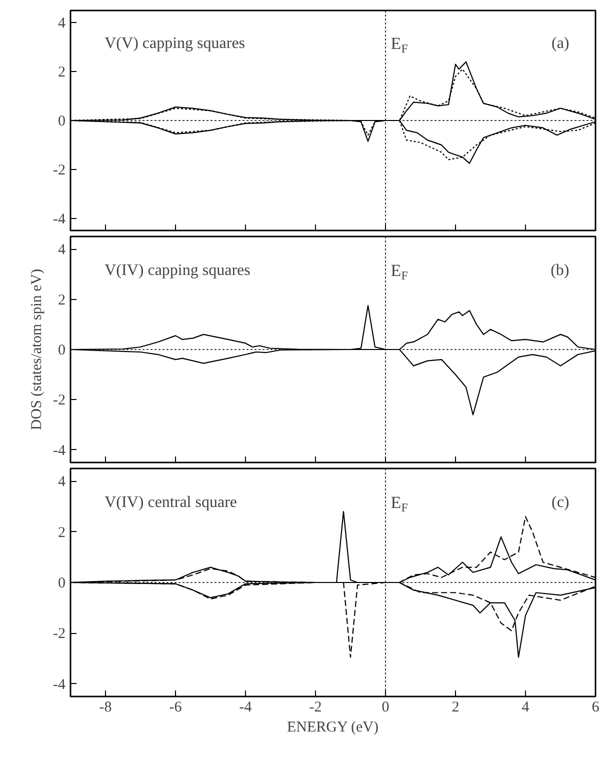 The height and width of the screenshot is (780, 607). What do you see at coordinates (526, 708) in the screenshot?
I see `x-tick-label: 4` at bounding box center [526, 708].